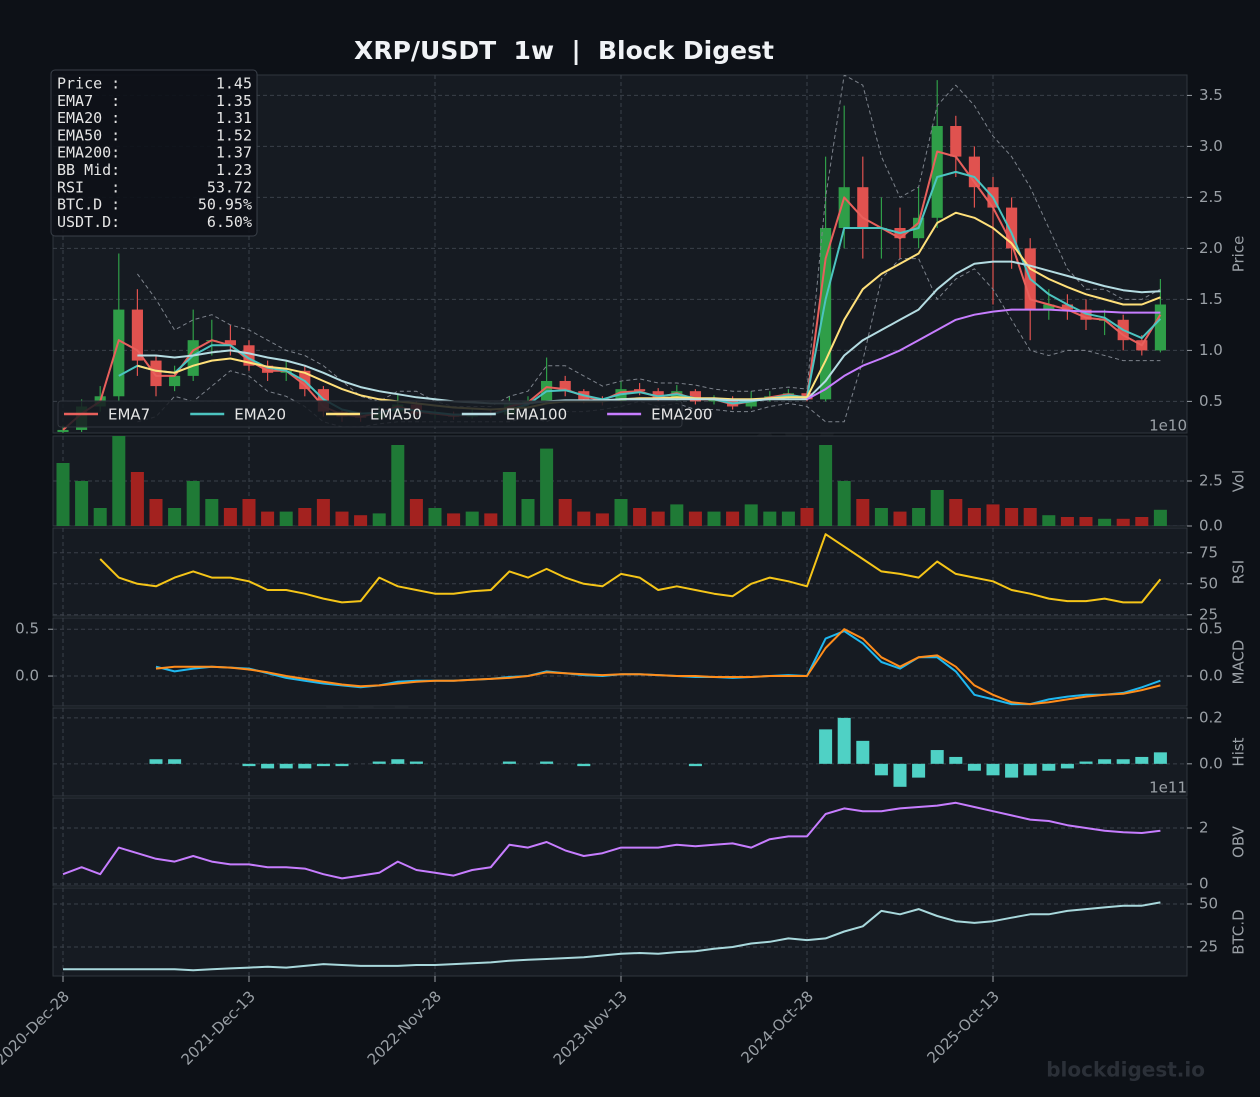 The image size is (1260, 1097). I want to click on chart-title: XRP/USDT 1w | Block Digest, so click(564, 50).